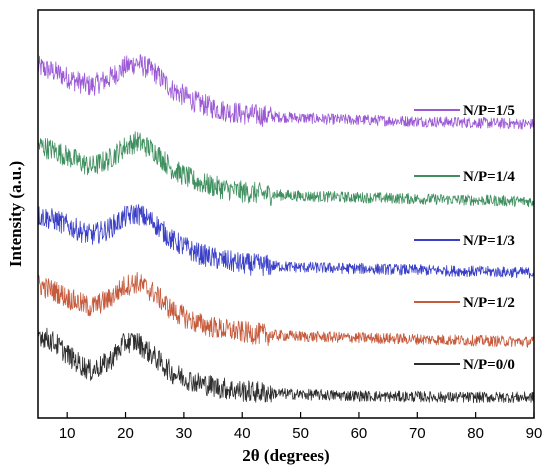 This screenshot has width=550, height=473. I want to click on y-axis-label: Intensity (a.u.), so click(15, 214).